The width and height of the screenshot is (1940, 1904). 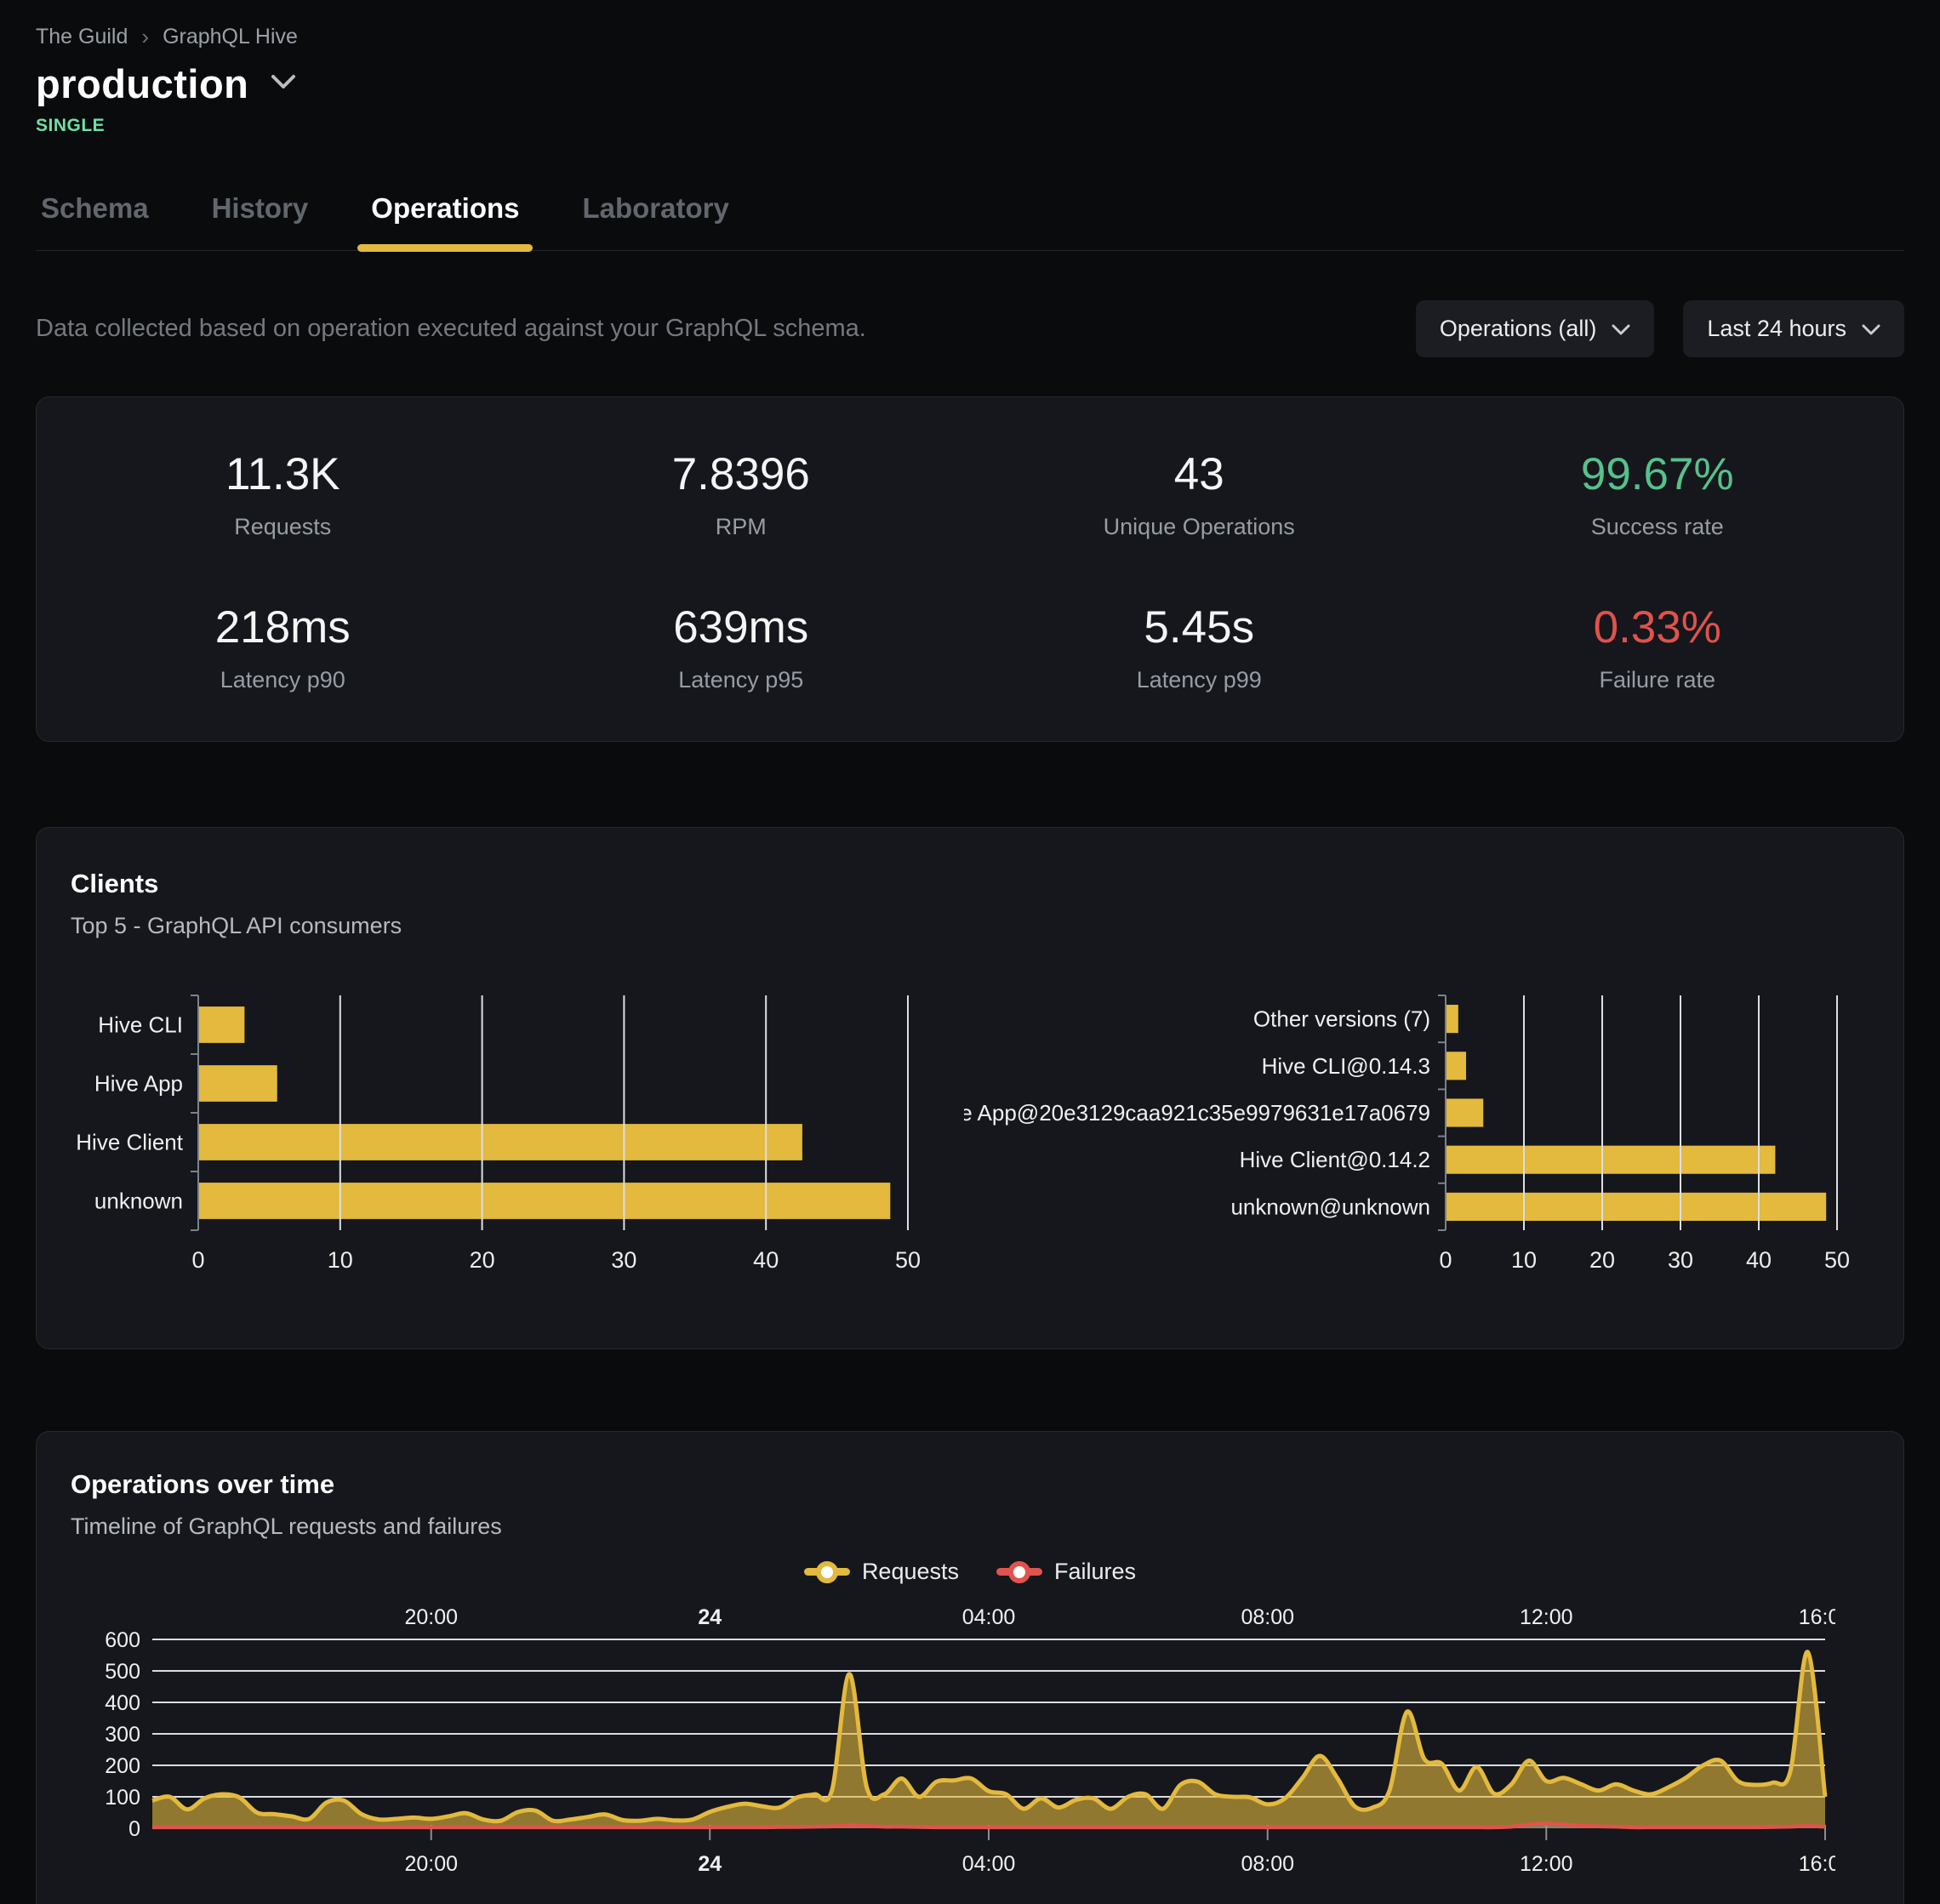 What do you see at coordinates (282, 628) in the screenshot?
I see `stat-latency-p90-value: 218ms` at bounding box center [282, 628].